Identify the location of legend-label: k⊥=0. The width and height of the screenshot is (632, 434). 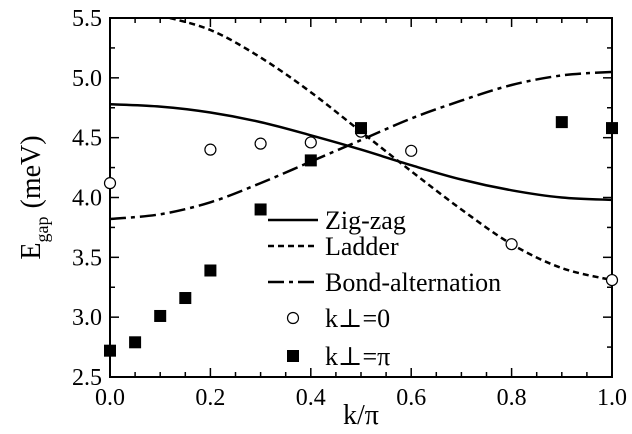
(357, 318).